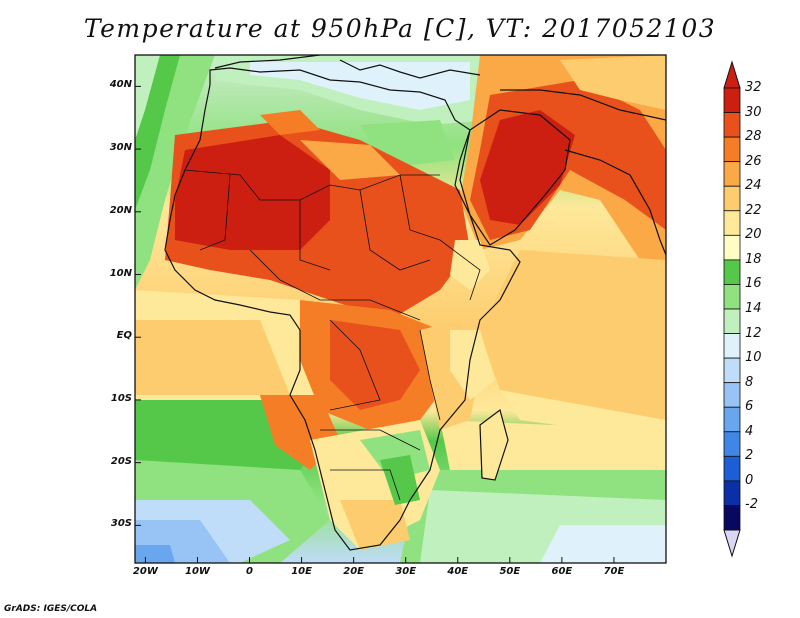 Image resolution: width=800 pixels, height=618 pixels. What do you see at coordinates (121, 461) in the screenshot?
I see `lat-tick-label: 20S` at bounding box center [121, 461].